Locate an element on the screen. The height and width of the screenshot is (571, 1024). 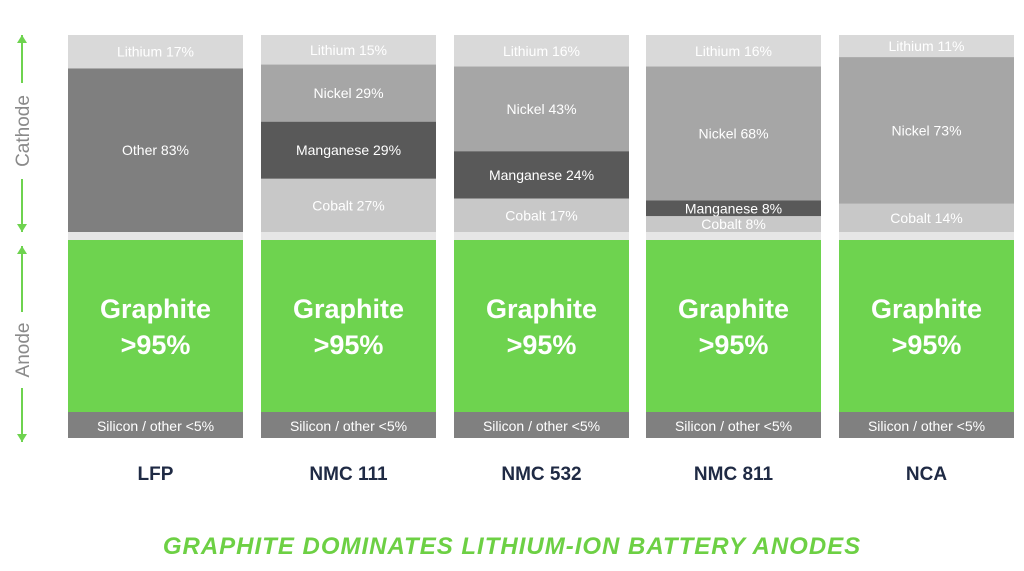
nmc-811-separator is located at coordinates (733, 236).